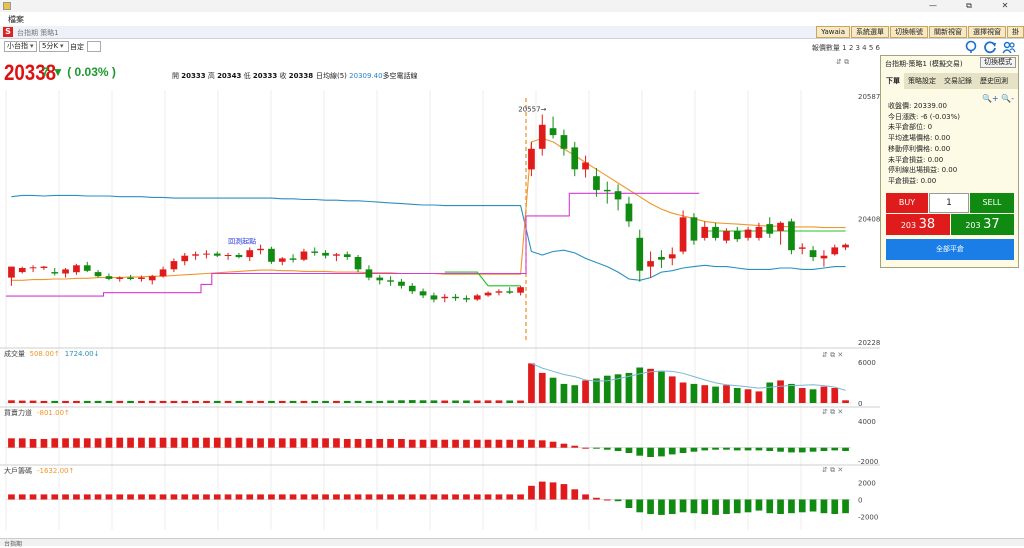 This screenshot has height=548, width=1024. Describe the element at coordinates (948, 32) in the screenshot. I see `top-button-new-window: 關新視窗` at that location.